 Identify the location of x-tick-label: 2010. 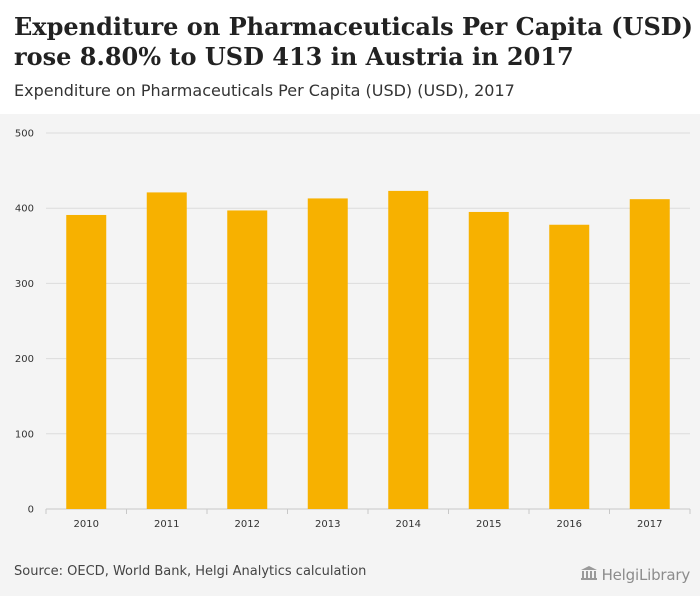
(86, 524).